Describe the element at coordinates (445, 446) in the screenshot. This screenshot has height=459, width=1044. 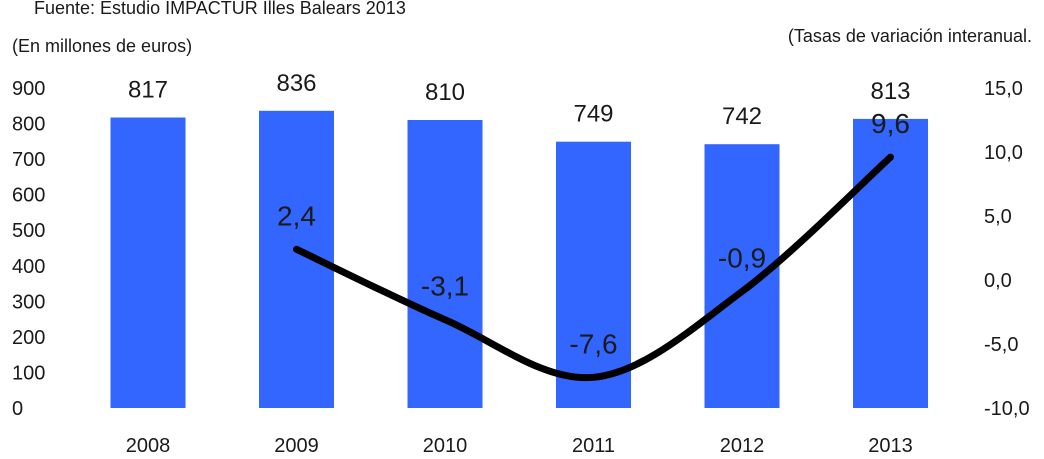
I see `x-tick-label-2010: 2010` at that location.